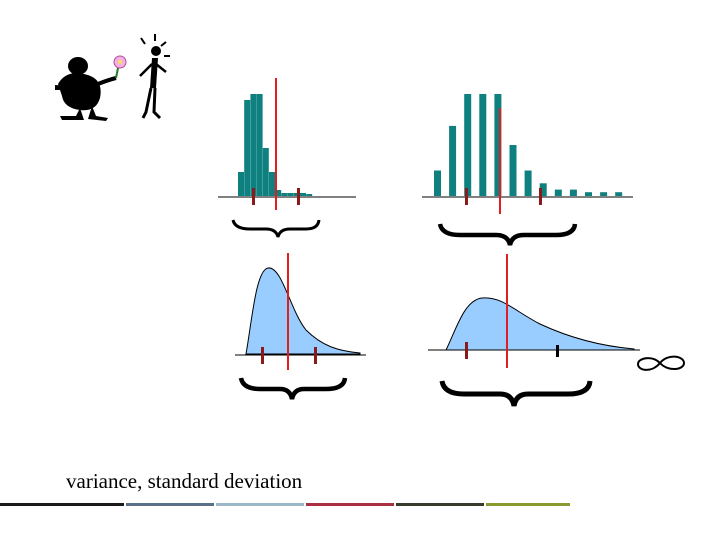 Image resolution: width=720 pixels, height=540 pixels. I want to click on person-offering-flower-icon, so click(91, 88).